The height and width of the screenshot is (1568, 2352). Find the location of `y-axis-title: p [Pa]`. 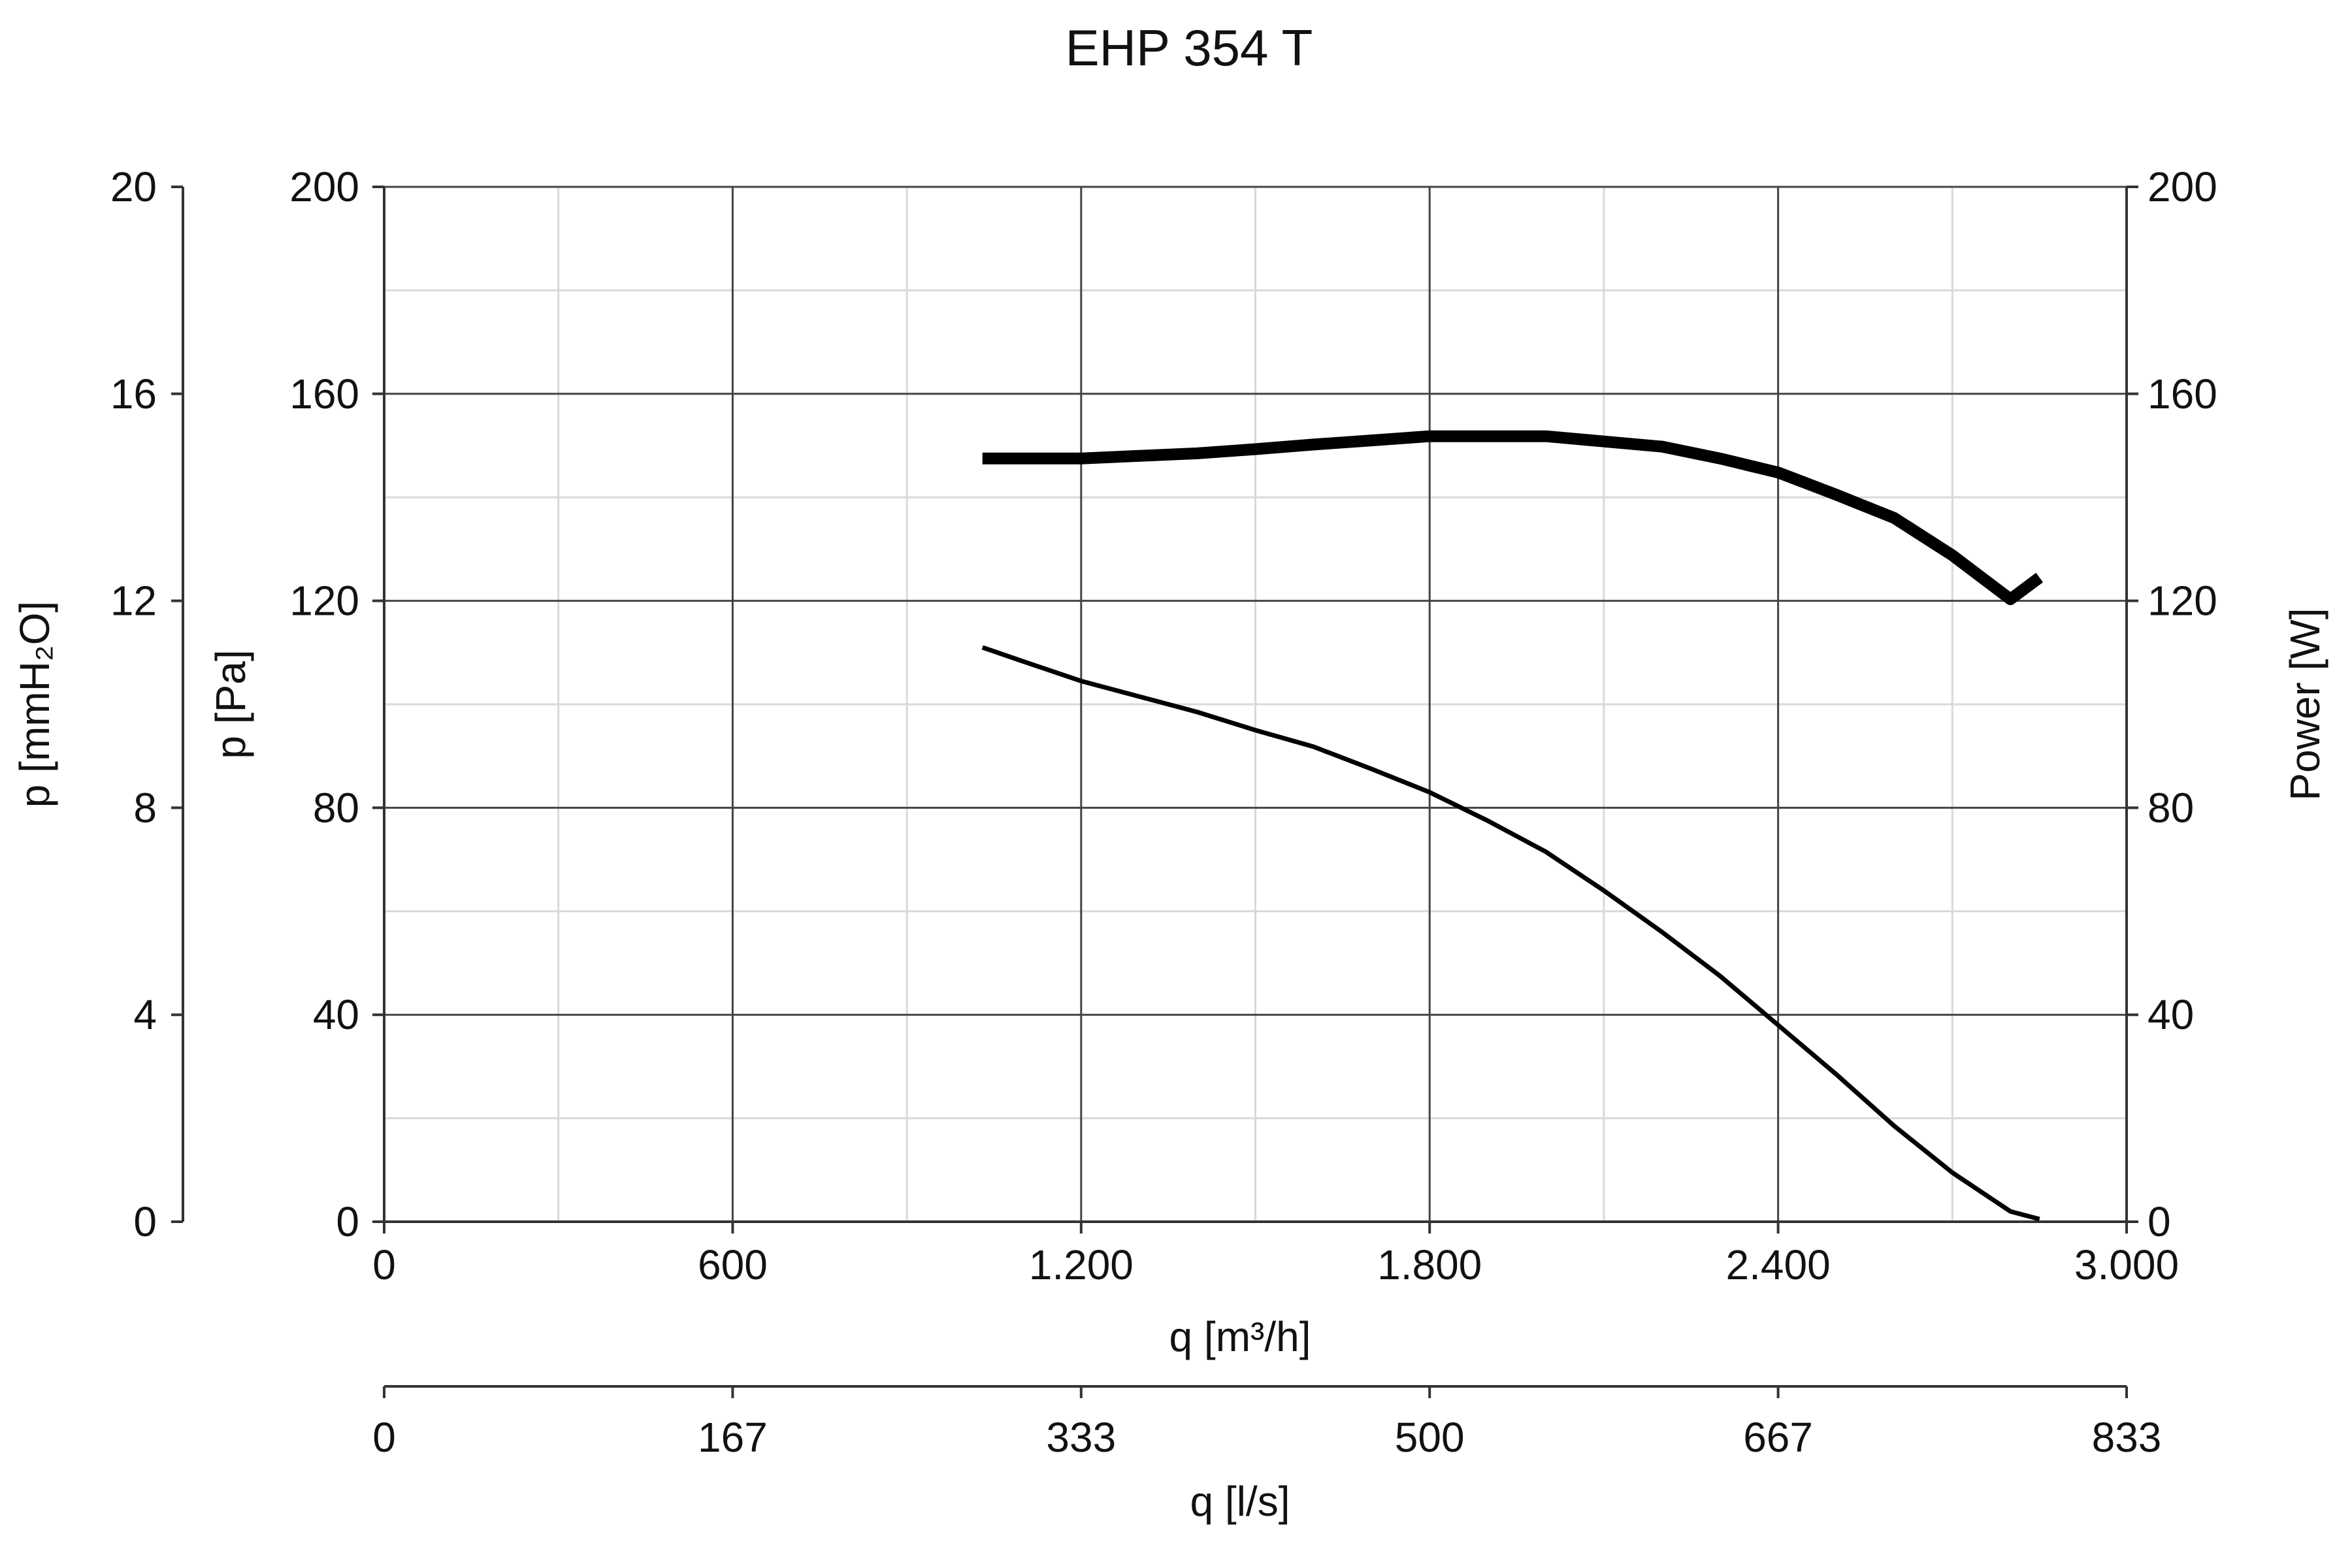

y-axis-title: p [Pa] is located at coordinates (230, 704).